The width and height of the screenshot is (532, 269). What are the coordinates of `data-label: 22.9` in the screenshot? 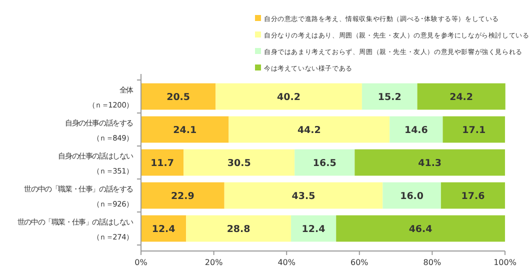 It's located at (182, 196).